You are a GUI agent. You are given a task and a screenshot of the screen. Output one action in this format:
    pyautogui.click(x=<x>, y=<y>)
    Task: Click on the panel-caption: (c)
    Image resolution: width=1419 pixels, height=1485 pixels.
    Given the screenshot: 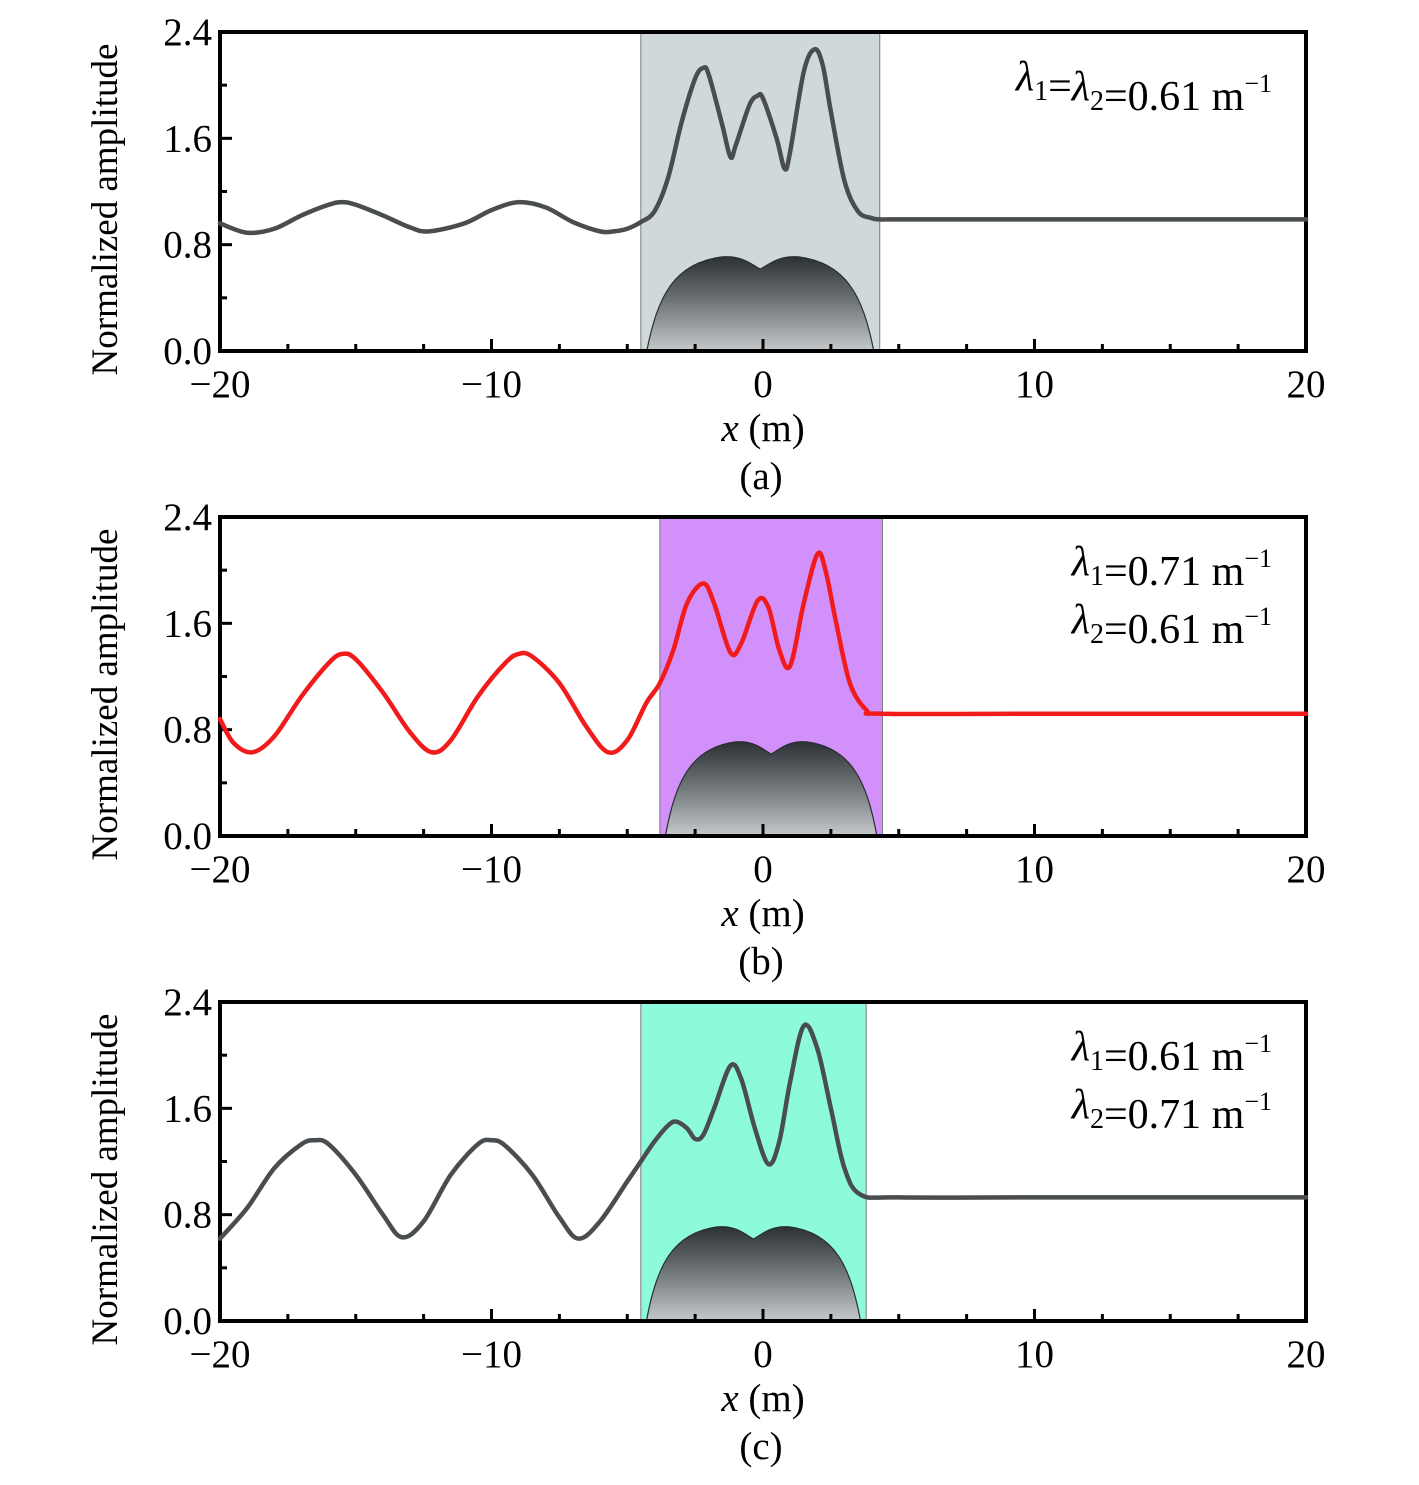 What is the action you would take?
    pyautogui.click(x=760, y=1446)
    